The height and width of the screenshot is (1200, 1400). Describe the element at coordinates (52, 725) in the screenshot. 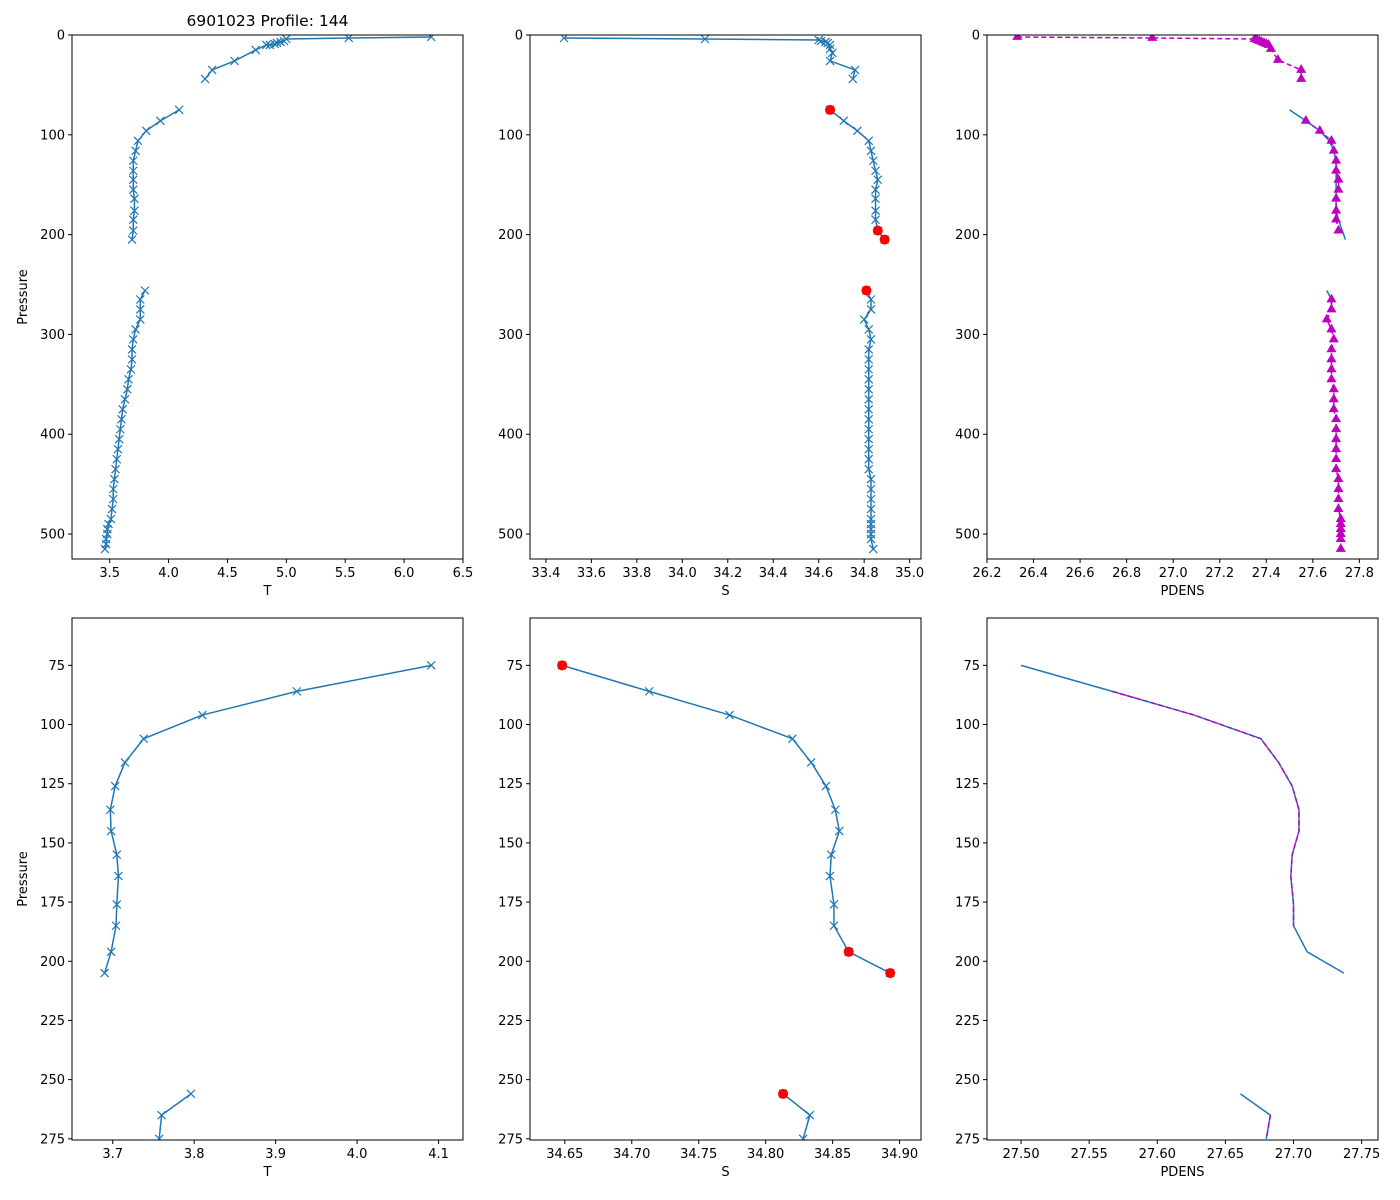

I see `y-tick-label: 100` at that location.